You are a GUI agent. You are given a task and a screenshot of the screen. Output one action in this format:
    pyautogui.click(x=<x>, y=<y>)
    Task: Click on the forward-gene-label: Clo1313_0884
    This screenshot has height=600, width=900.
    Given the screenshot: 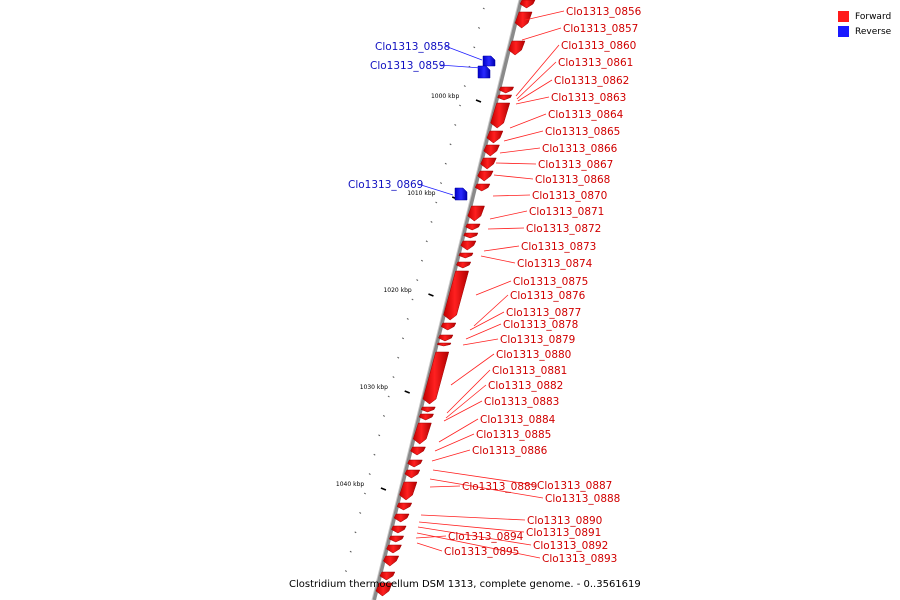 What is the action you would take?
    pyautogui.click(x=518, y=420)
    